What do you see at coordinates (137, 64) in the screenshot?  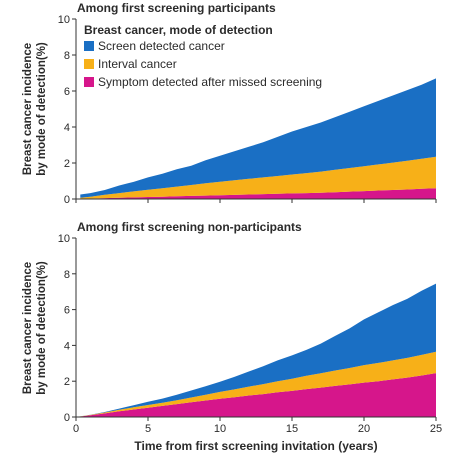 I see `legend-label-interval: Interval cancer` at bounding box center [137, 64].